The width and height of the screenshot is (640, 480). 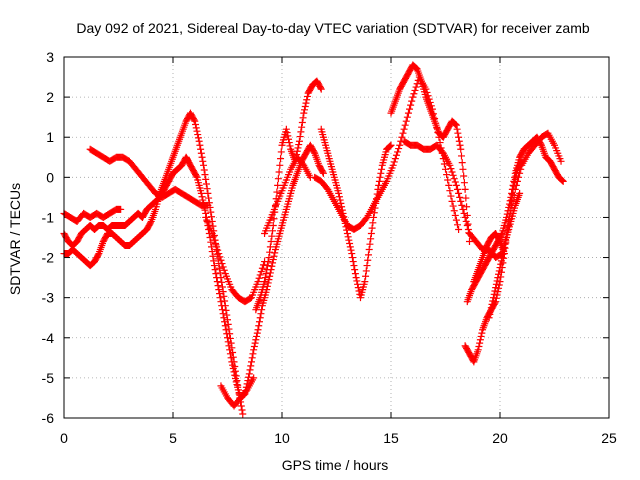 What do you see at coordinates (391, 438) in the screenshot?
I see `x-tick-label: 15` at bounding box center [391, 438].